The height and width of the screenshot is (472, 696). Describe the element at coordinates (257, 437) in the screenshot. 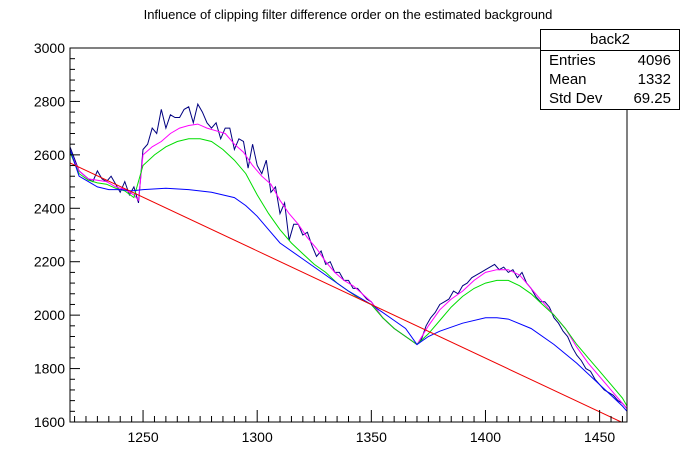

I see `x-tick-label: 1300` at that location.